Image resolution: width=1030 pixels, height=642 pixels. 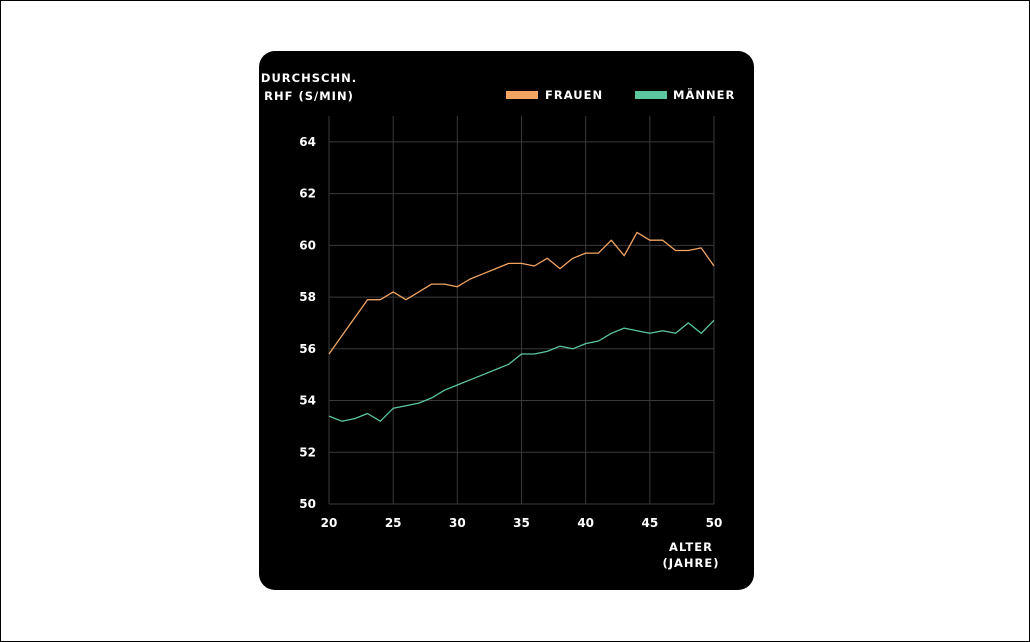 What do you see at coordinates (521, 370) in the screenshot?
I see `series-line-maenner` at bounding box center [521, 370].